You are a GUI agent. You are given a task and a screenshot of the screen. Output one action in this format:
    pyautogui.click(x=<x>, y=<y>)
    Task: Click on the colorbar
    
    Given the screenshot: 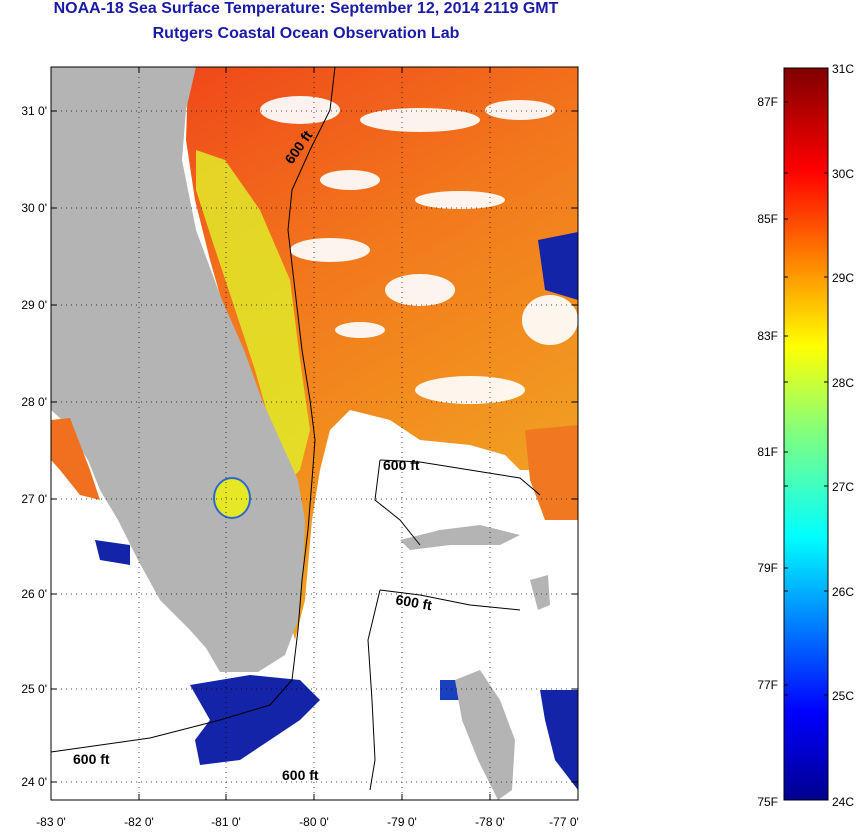 What is the action you would take?
    pyautogui.click(x=806, y=434)
    